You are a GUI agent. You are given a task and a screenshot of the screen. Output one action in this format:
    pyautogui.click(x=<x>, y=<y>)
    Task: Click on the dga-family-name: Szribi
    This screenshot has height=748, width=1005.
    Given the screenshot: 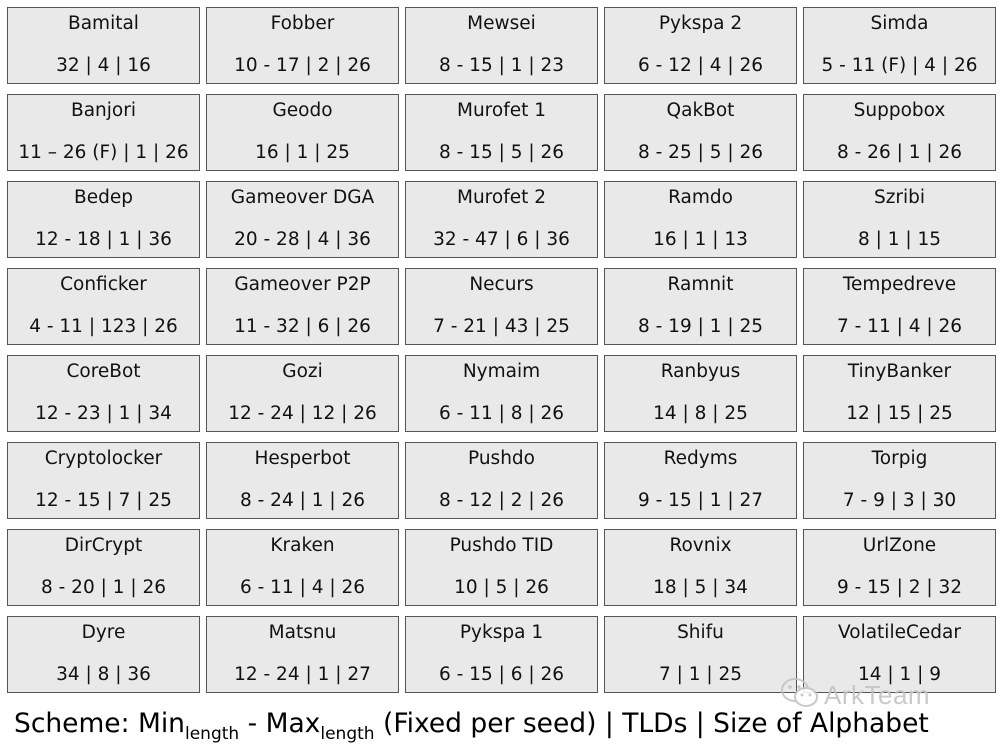 What is the action you would take?
    pyautogui.click(x=899, y=197)
    